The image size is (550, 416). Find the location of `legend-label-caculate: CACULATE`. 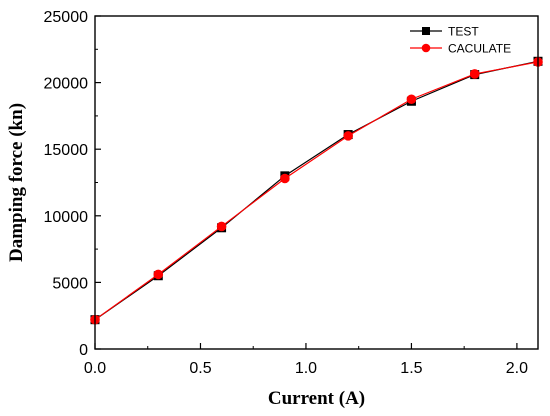

legend-label-caculate: CACULATE is located at coordinates (479, 49).